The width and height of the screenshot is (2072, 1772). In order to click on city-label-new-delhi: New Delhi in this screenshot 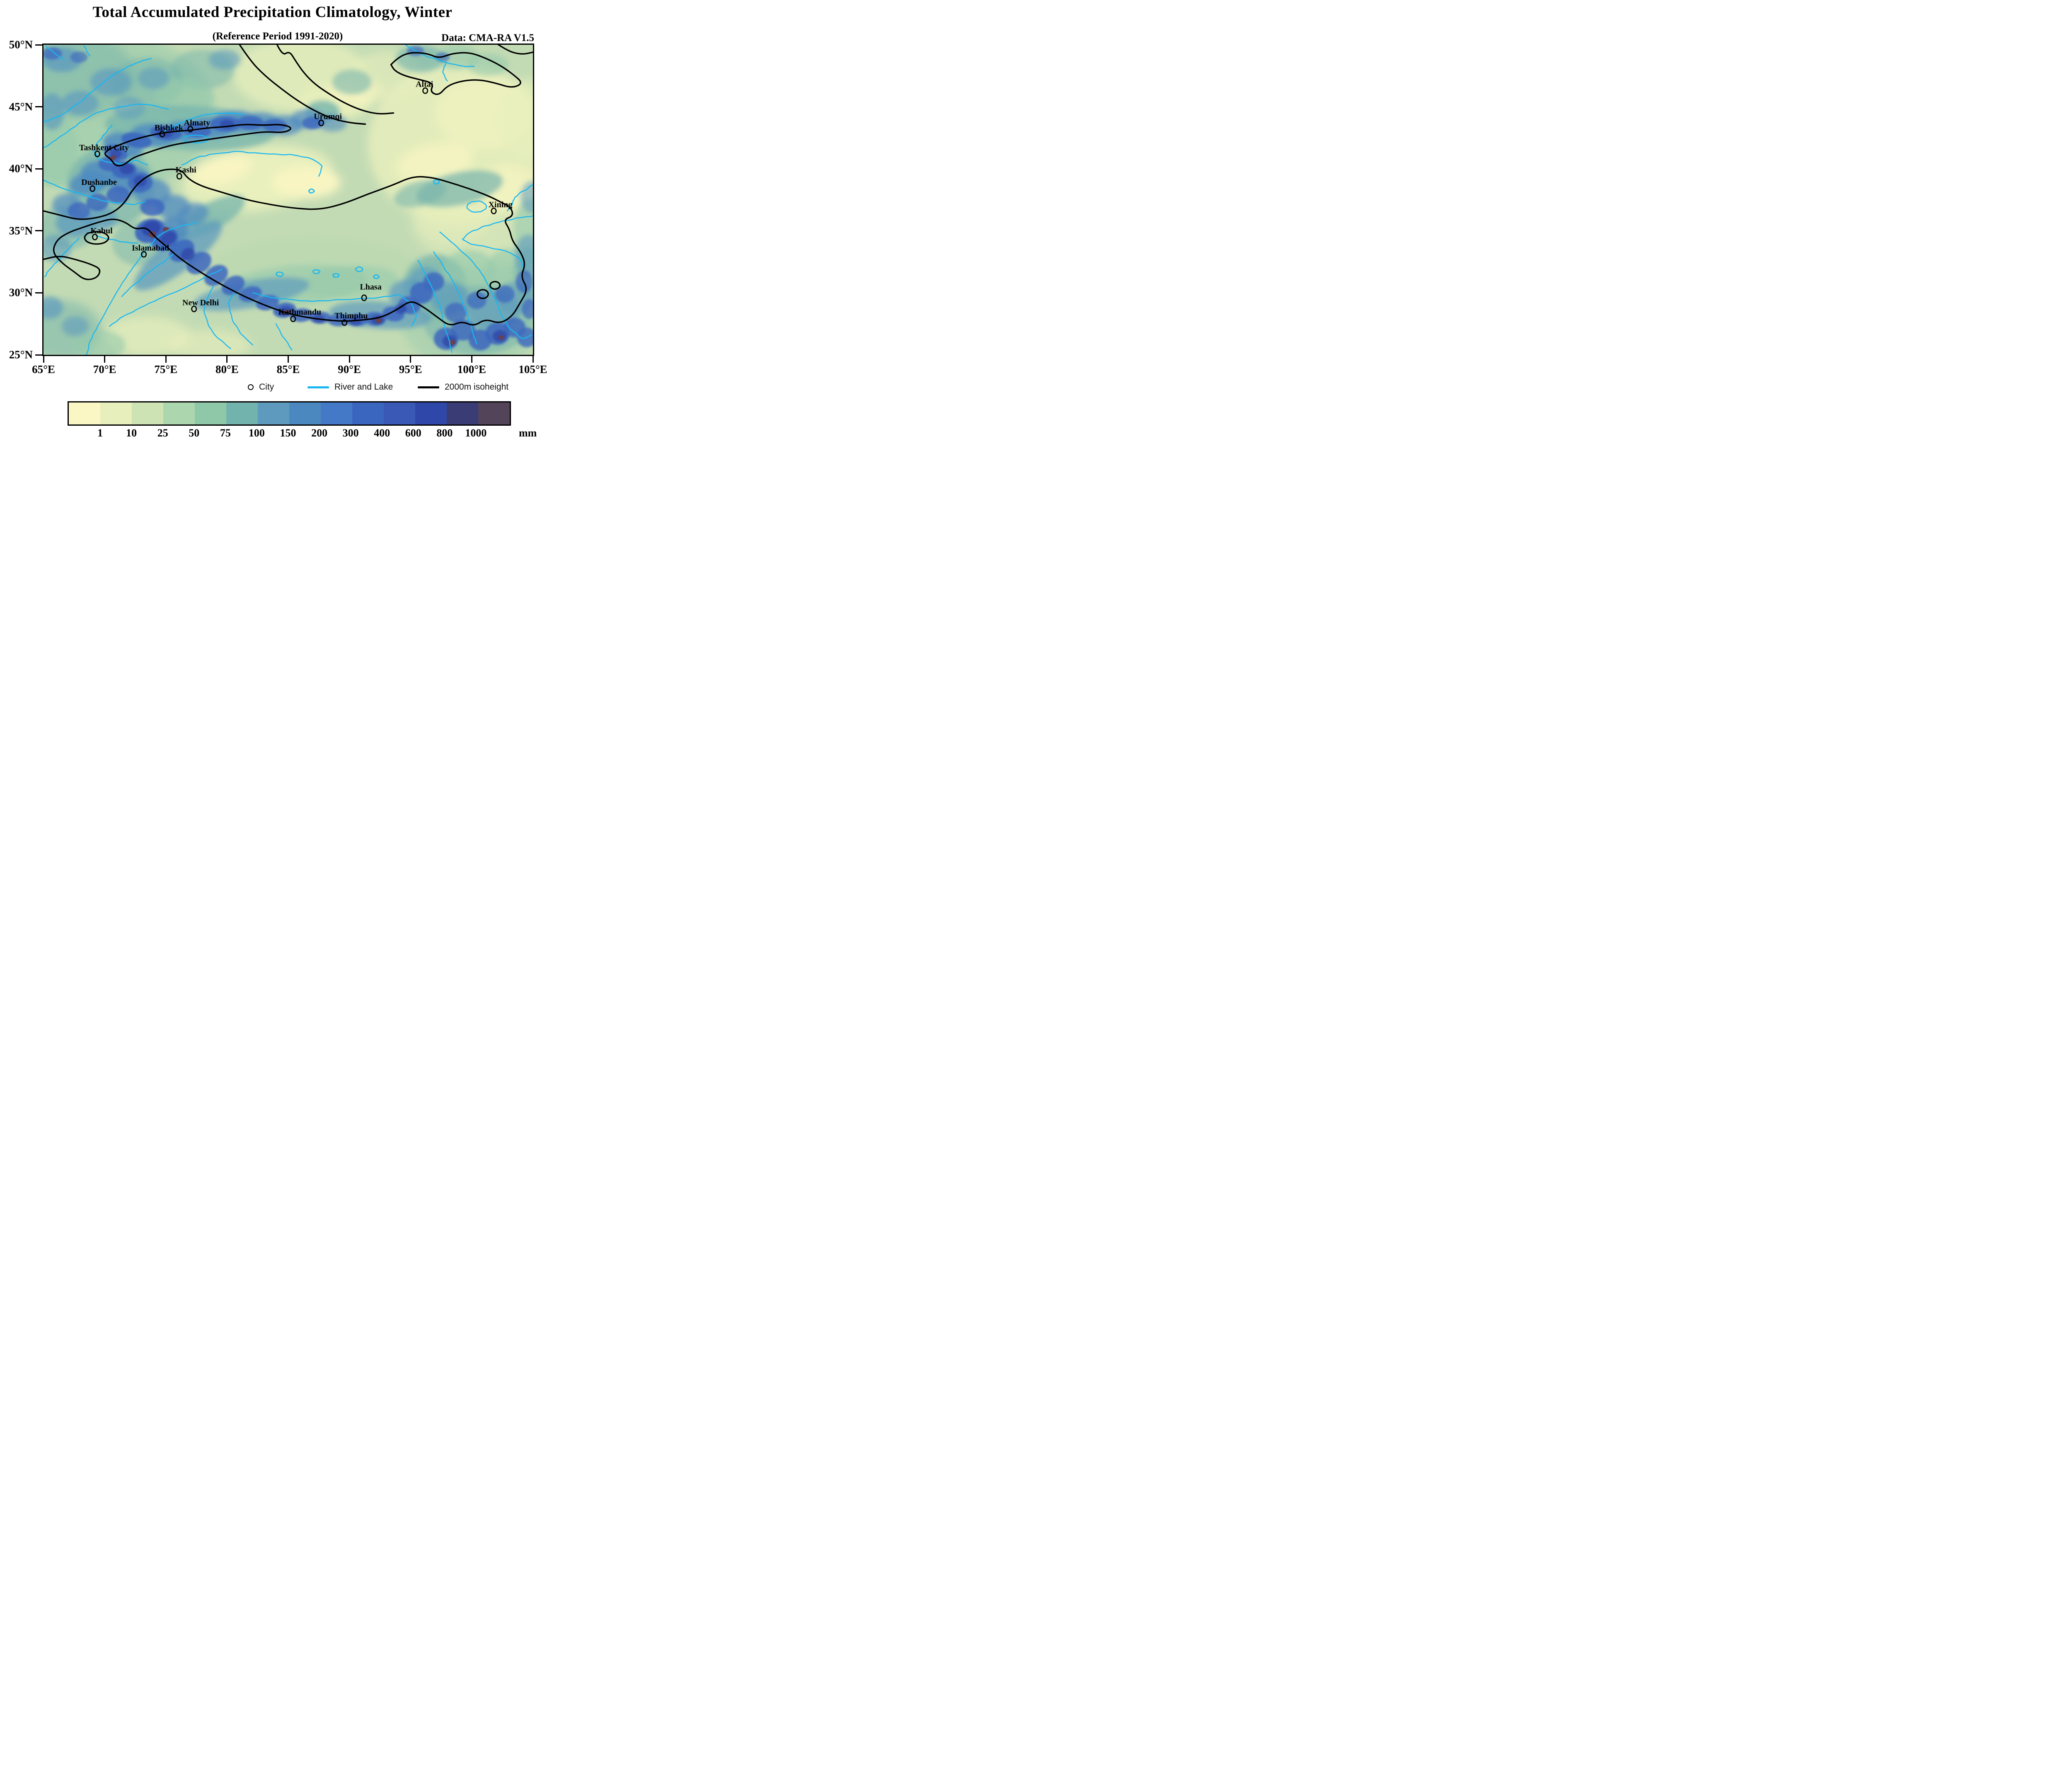, I will do `click(200, 302)`.